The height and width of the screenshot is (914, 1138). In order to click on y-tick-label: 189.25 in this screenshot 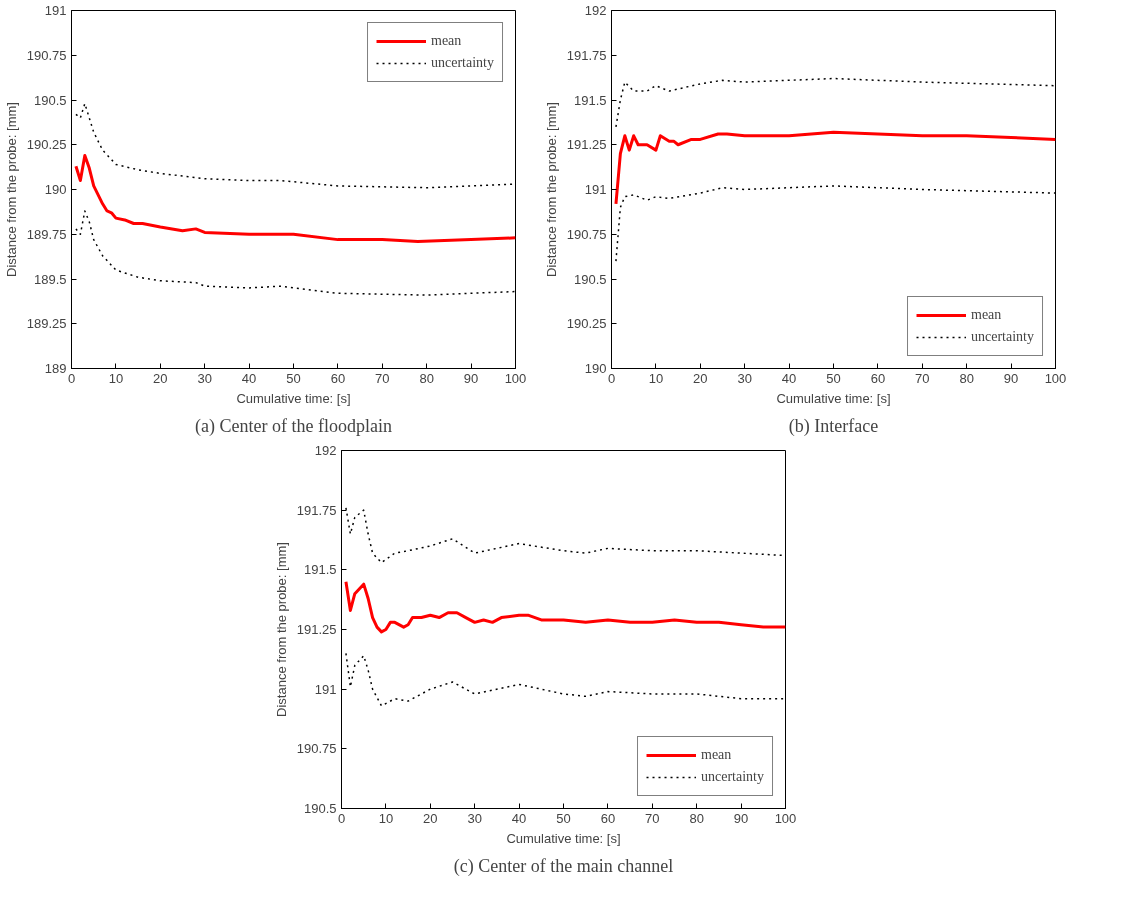, I will do `click(46, 324)`.